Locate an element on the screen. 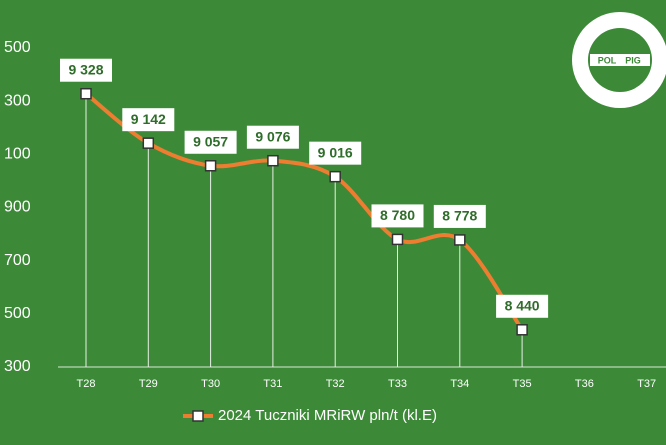  logo: POL PIG is located at coordinates (619, 60).